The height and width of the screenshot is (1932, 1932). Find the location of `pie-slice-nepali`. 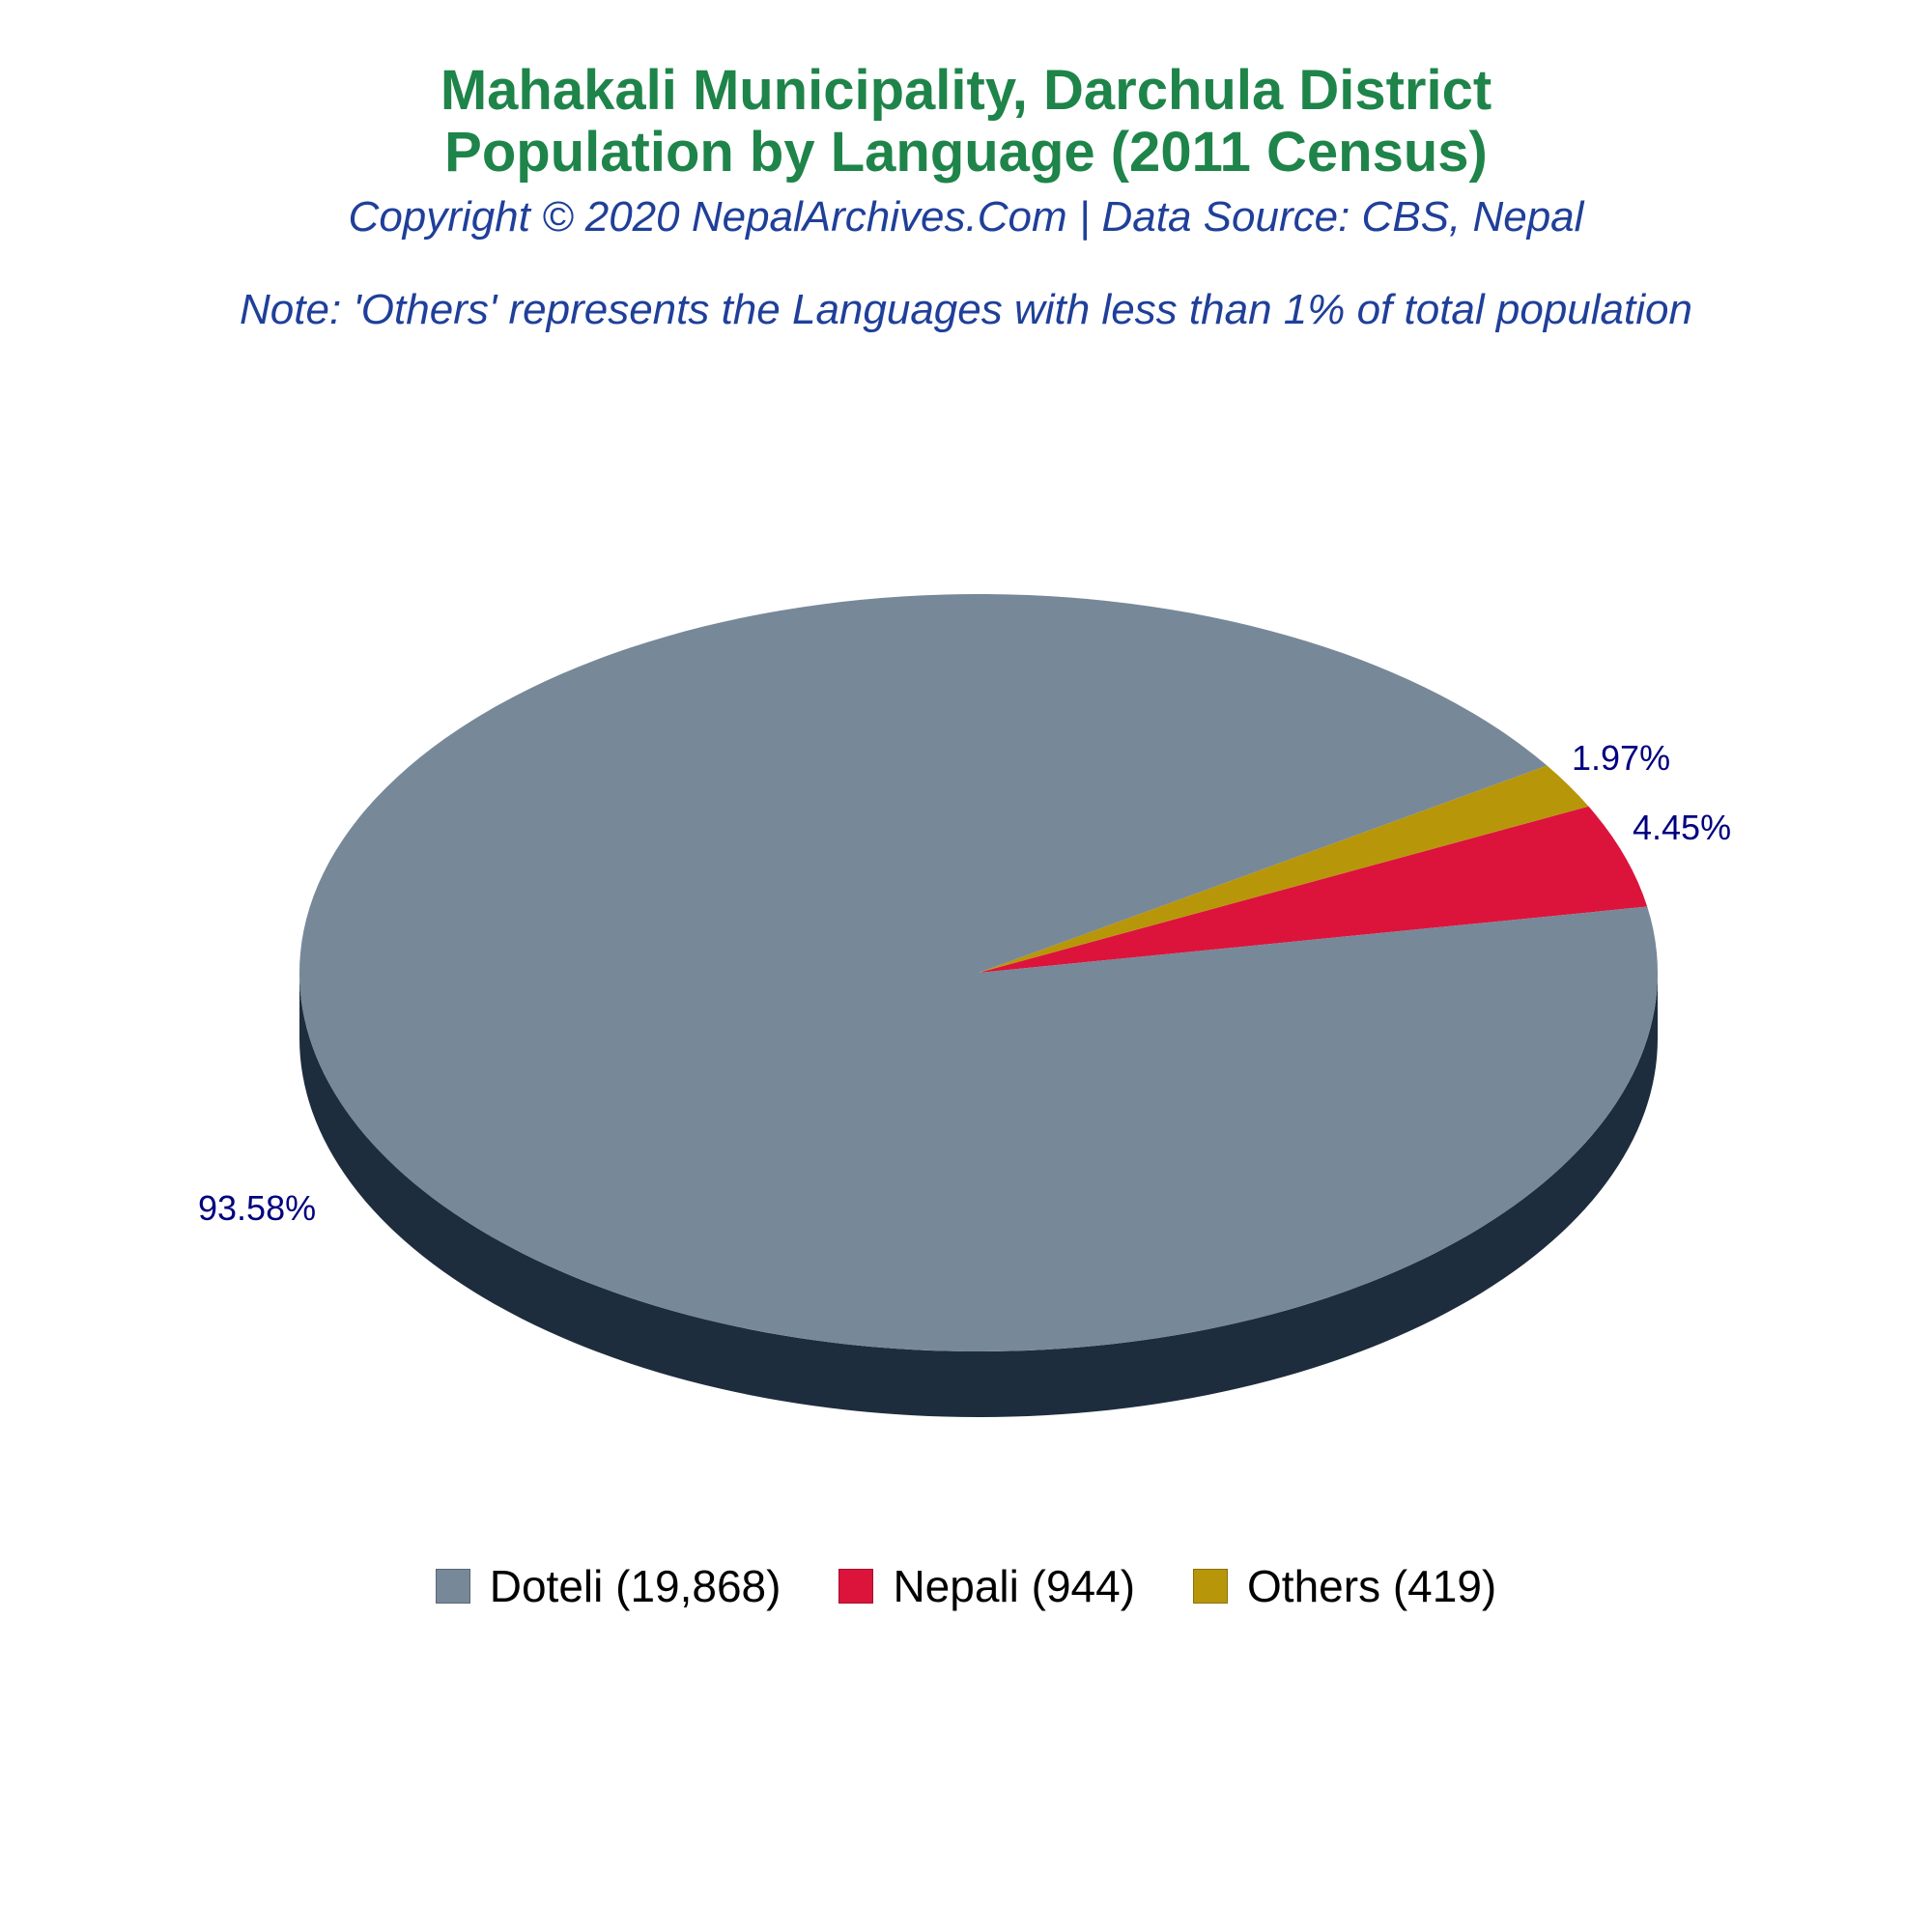

pie-slice-nepali is located at coordinates (1313, 889).